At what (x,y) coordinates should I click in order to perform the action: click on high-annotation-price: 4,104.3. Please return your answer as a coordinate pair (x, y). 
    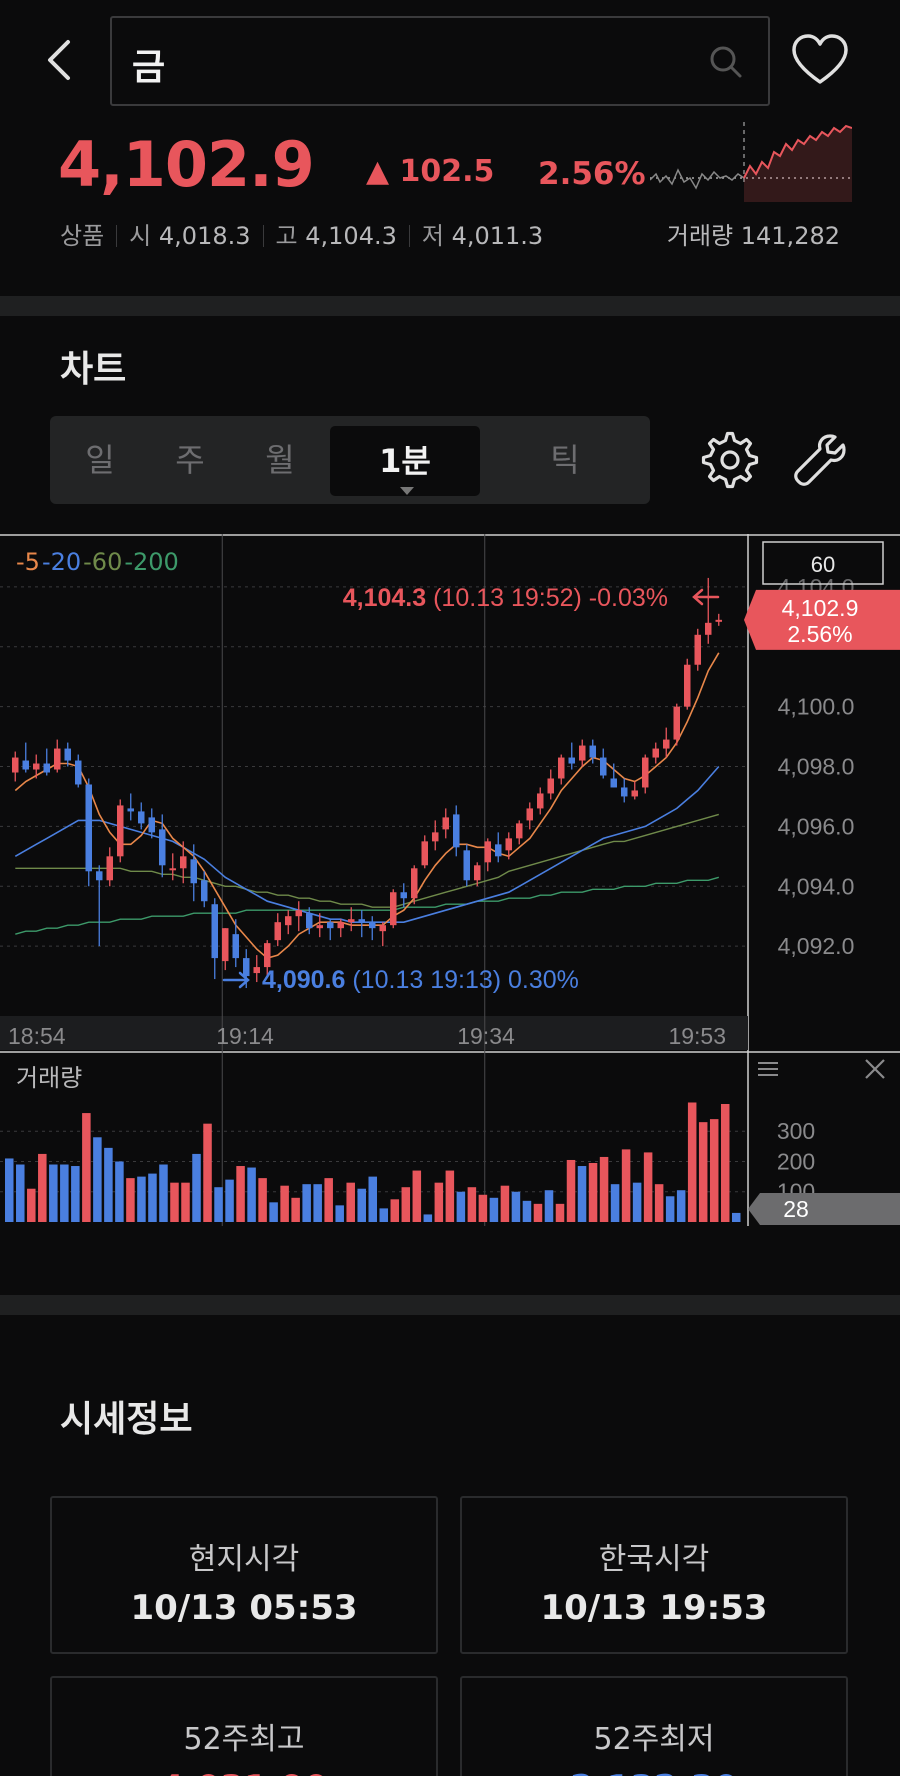
    Looking at the image, I should click on (388, 598).